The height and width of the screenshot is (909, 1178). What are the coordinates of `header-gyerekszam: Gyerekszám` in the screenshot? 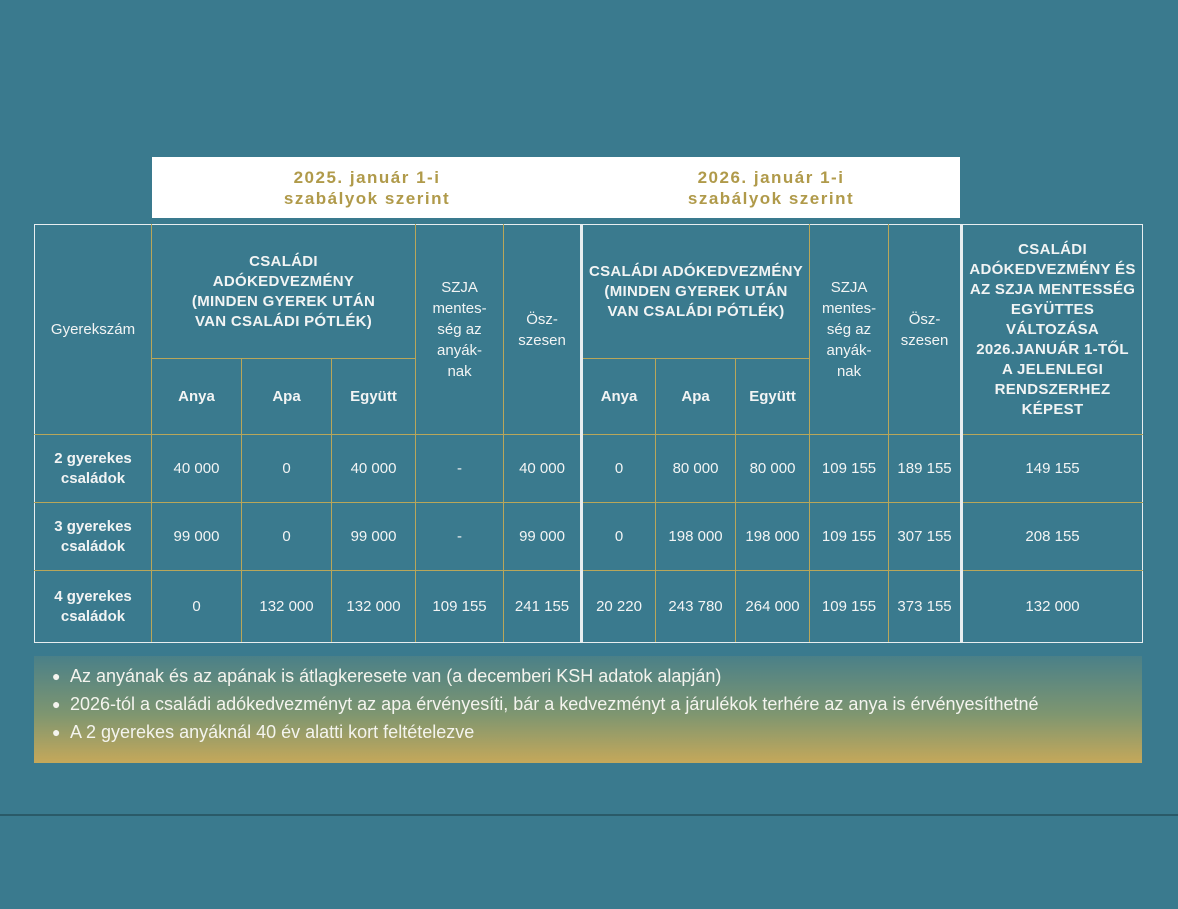 It's located at (93, 329).